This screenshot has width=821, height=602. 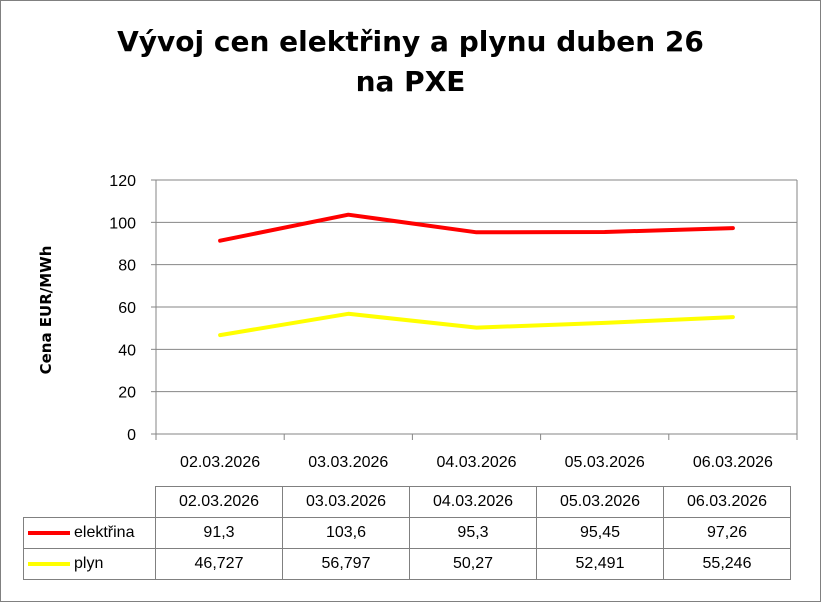 What do you see at coordinates (473, 502) in the screenshot?
I see `data-table-header-cell: 04.03.2026` at bounding box center [473, 502].